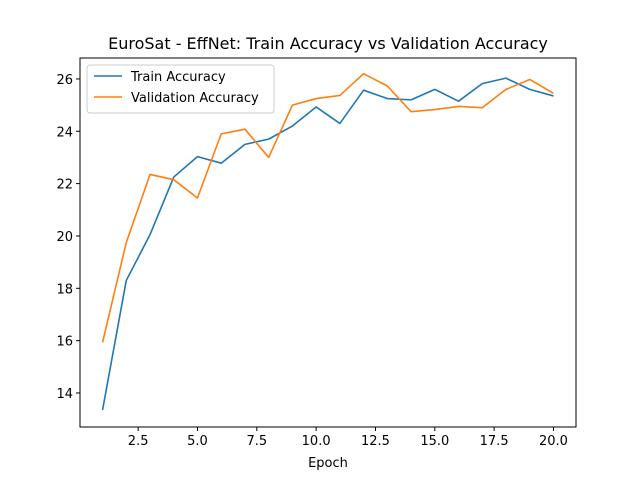  What do you see at coordinates (64, 80) in the screenshot?
I see `y-tick-label: 26` at bounding box center [64, 80].